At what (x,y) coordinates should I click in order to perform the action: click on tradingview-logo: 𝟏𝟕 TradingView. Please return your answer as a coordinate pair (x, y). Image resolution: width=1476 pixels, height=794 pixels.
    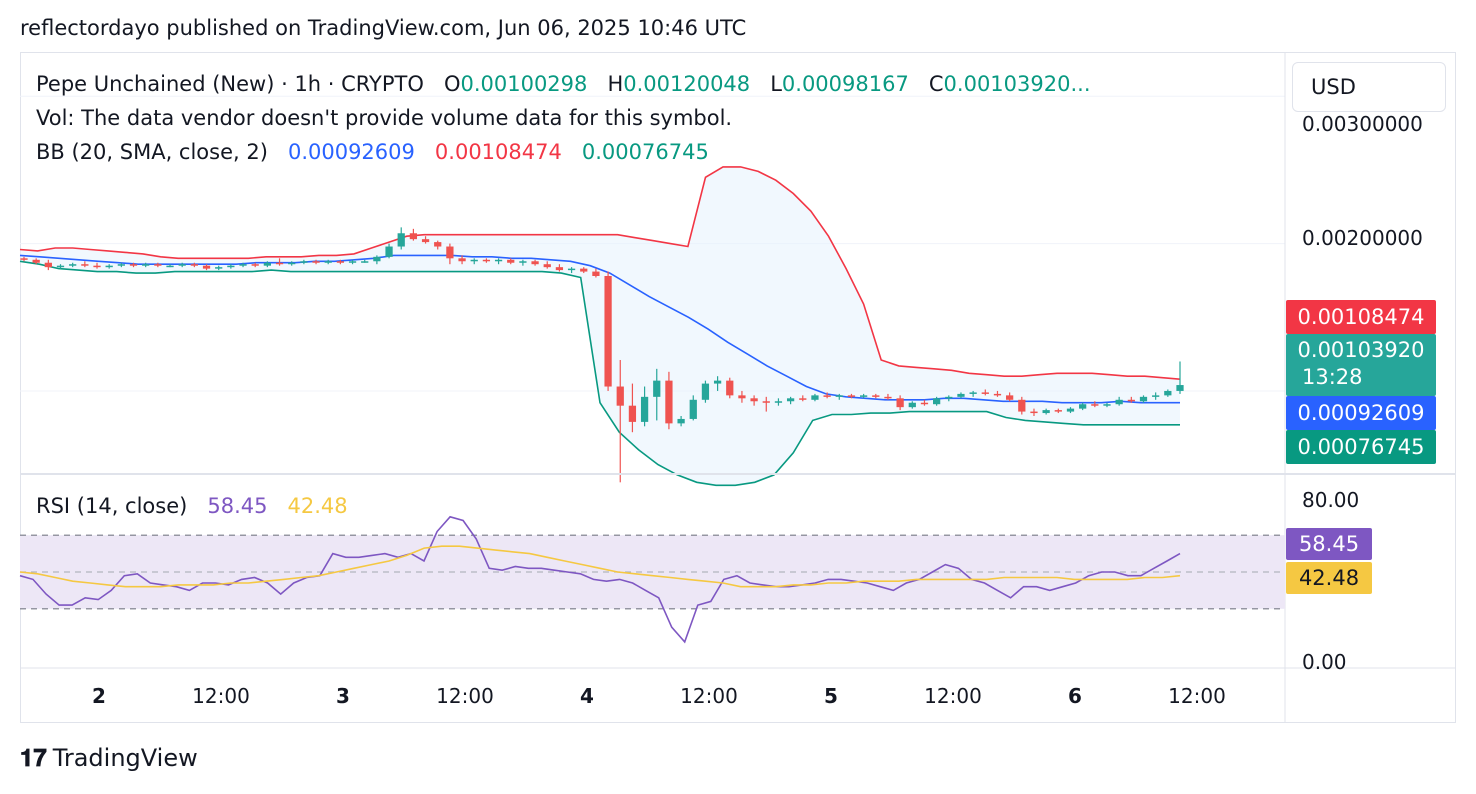
    Looking at the image, I should click on (109, 758).